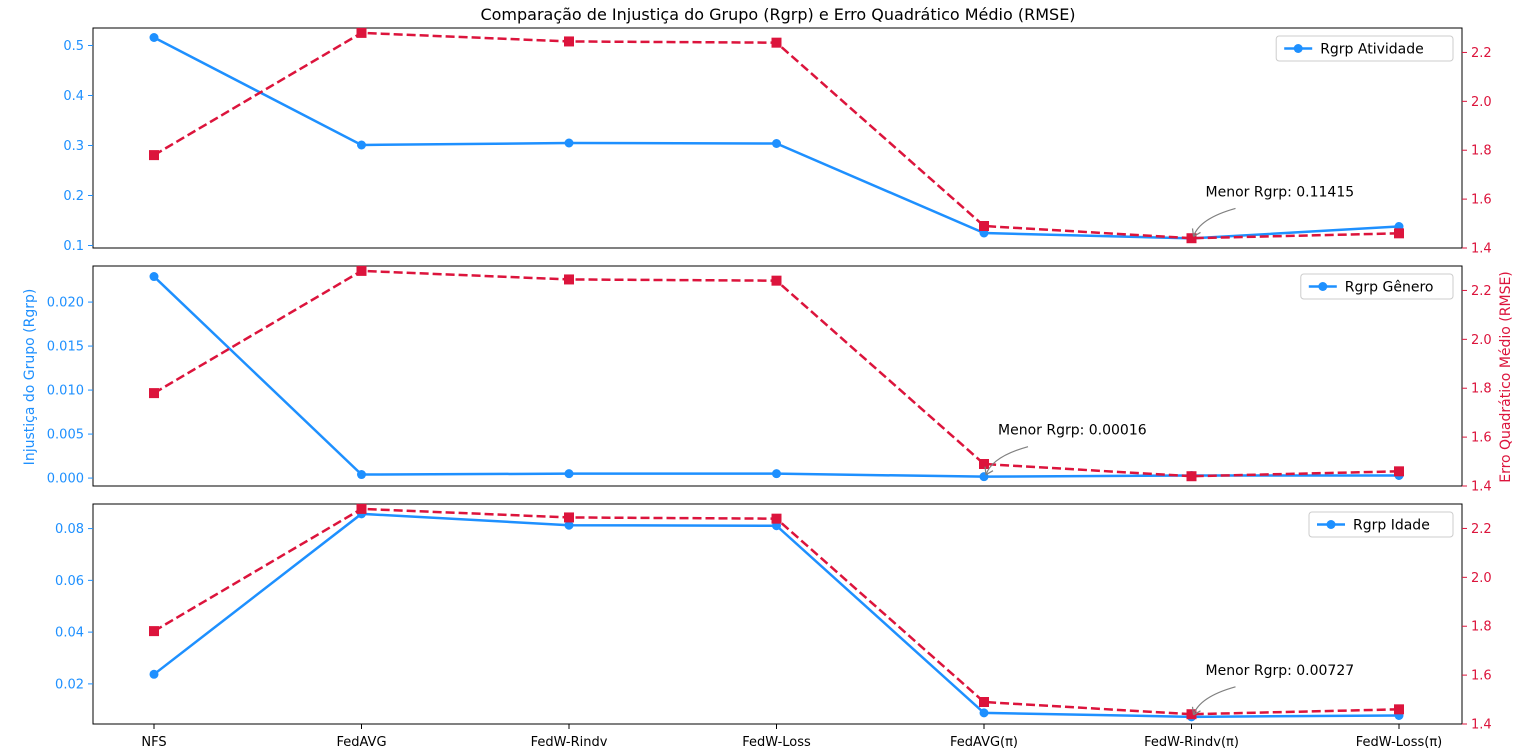 The image size is (1536, 754). I want to click on left-tick-label: 0.08, so click(69, 529).